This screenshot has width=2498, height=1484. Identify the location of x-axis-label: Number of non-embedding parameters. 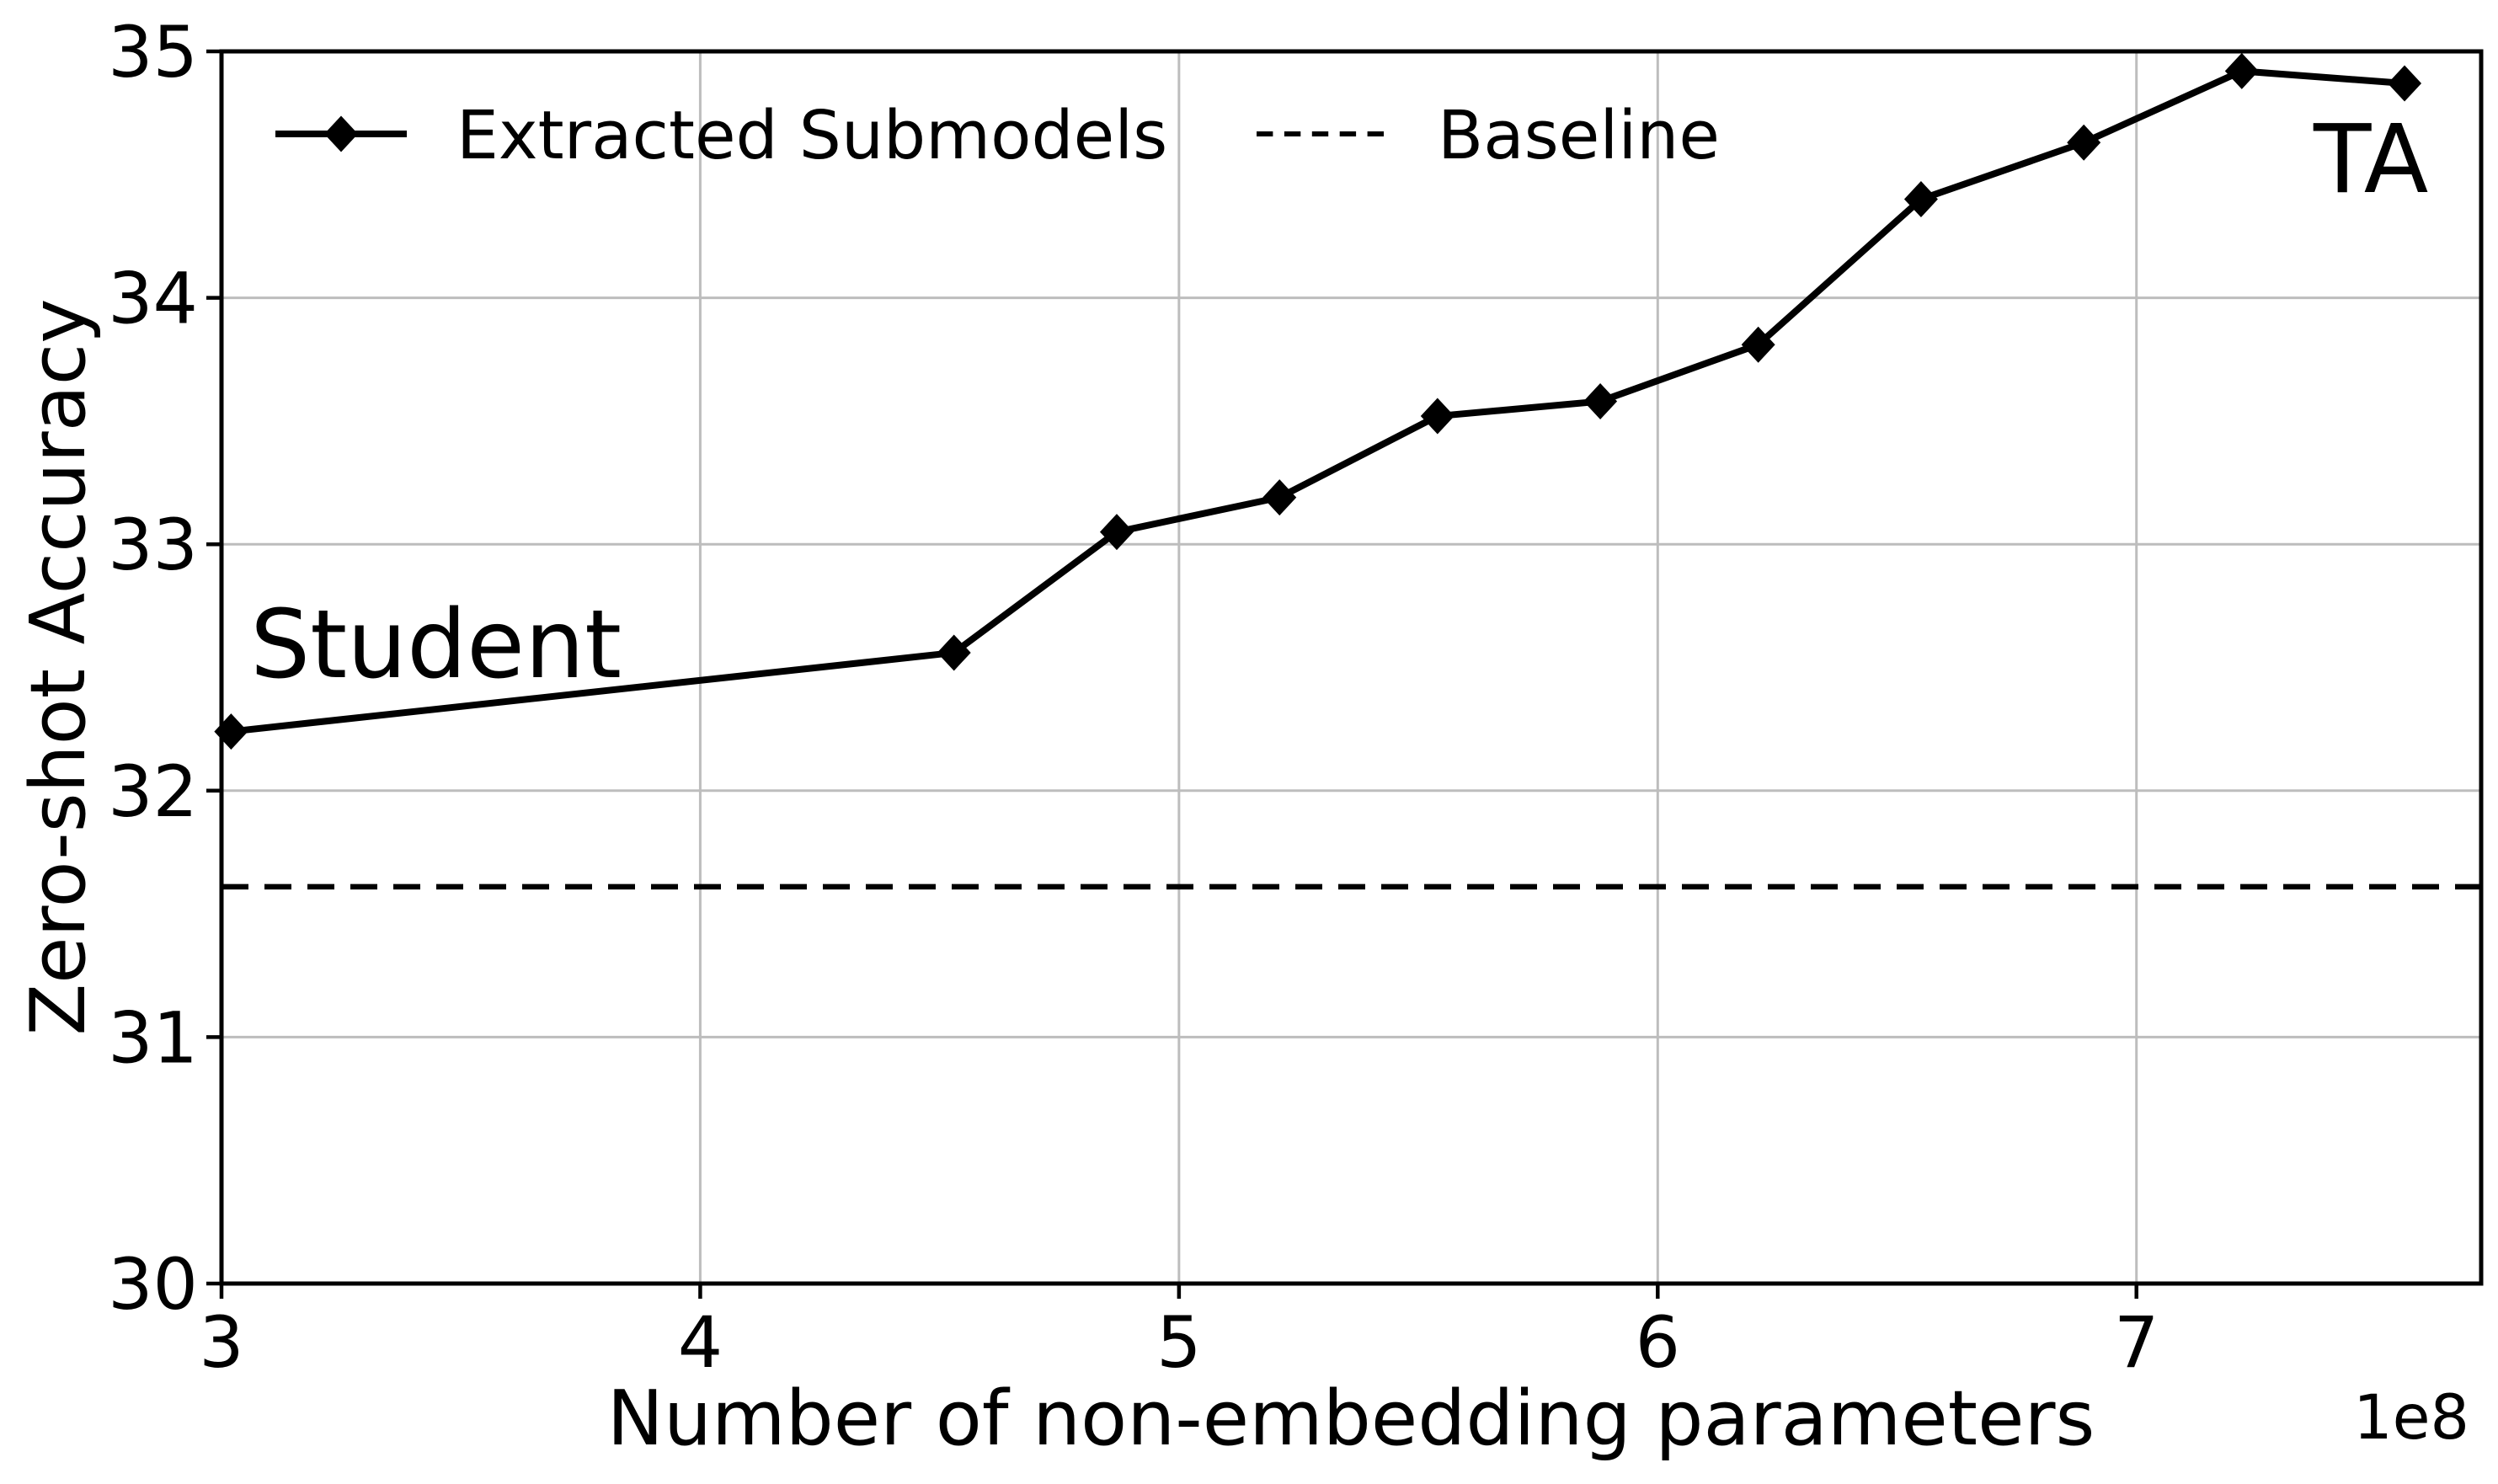
(1351, 1419).